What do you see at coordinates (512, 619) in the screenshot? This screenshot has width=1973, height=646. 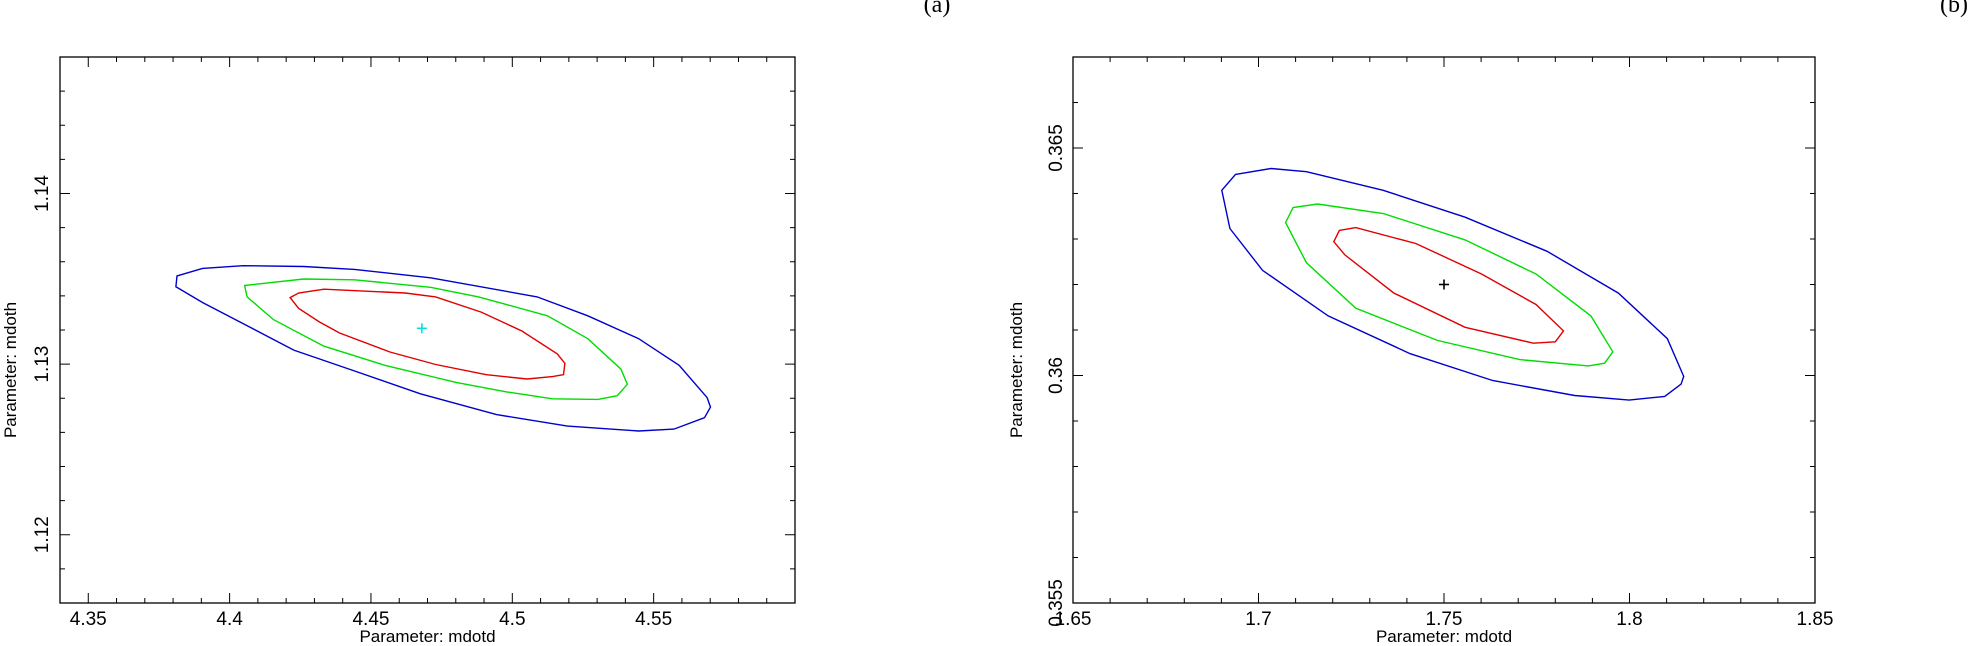 I see `x-tick-label: 4.5` at bounding box center [512, 619].